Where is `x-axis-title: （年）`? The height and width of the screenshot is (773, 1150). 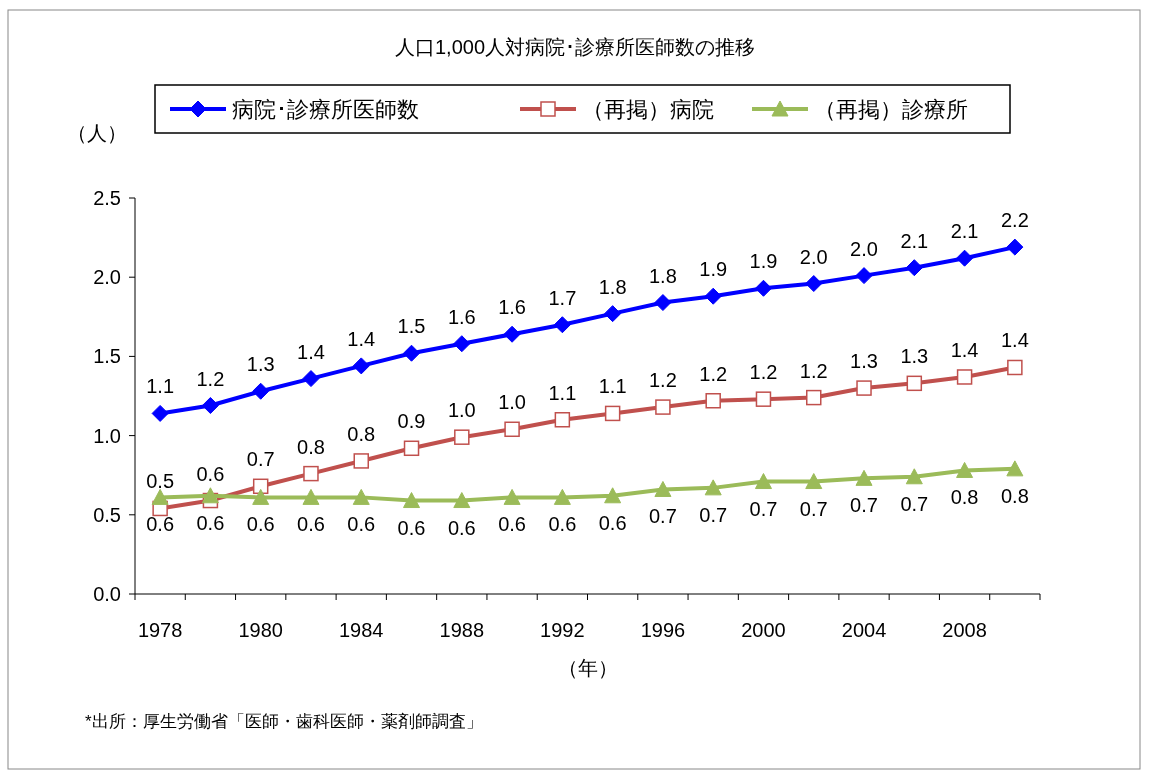 x-axis-title: （年） is located at coordinates (587, 668).